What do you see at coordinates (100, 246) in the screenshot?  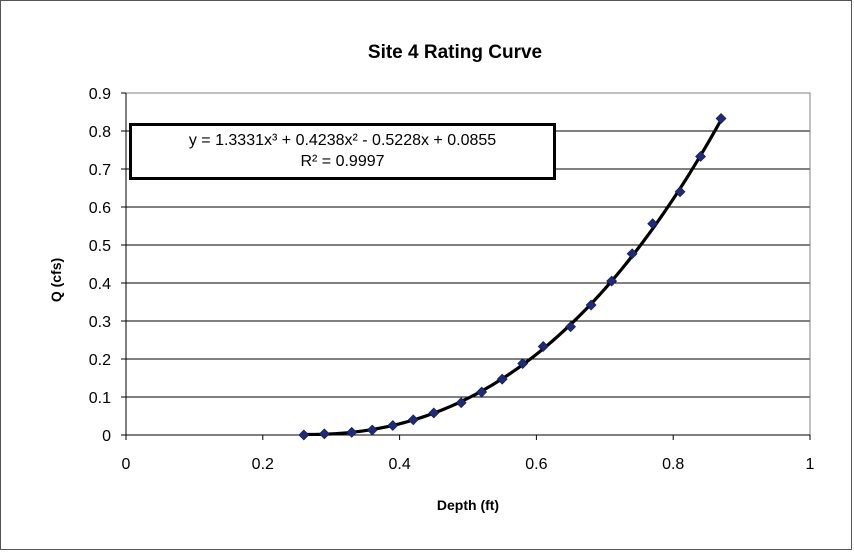 I see `y-tick-label: 0.5` at bounding box center [100, 246].